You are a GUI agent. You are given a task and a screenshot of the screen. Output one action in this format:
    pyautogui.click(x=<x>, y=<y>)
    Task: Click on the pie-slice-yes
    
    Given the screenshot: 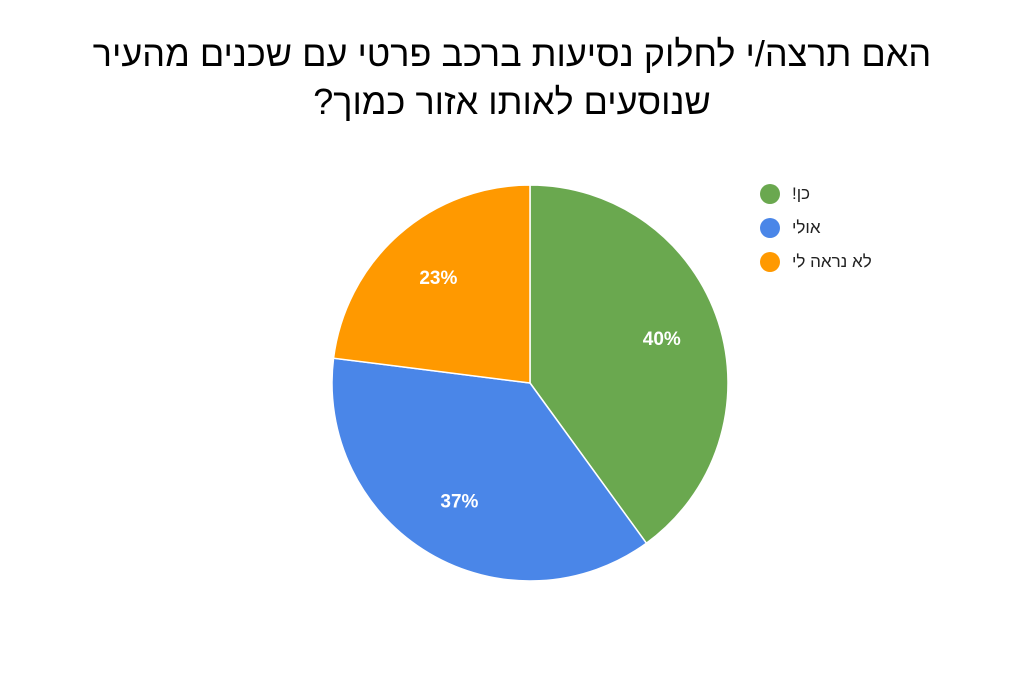 What is the action you would take?
    pyautogui.click(x=629, y=364)
    